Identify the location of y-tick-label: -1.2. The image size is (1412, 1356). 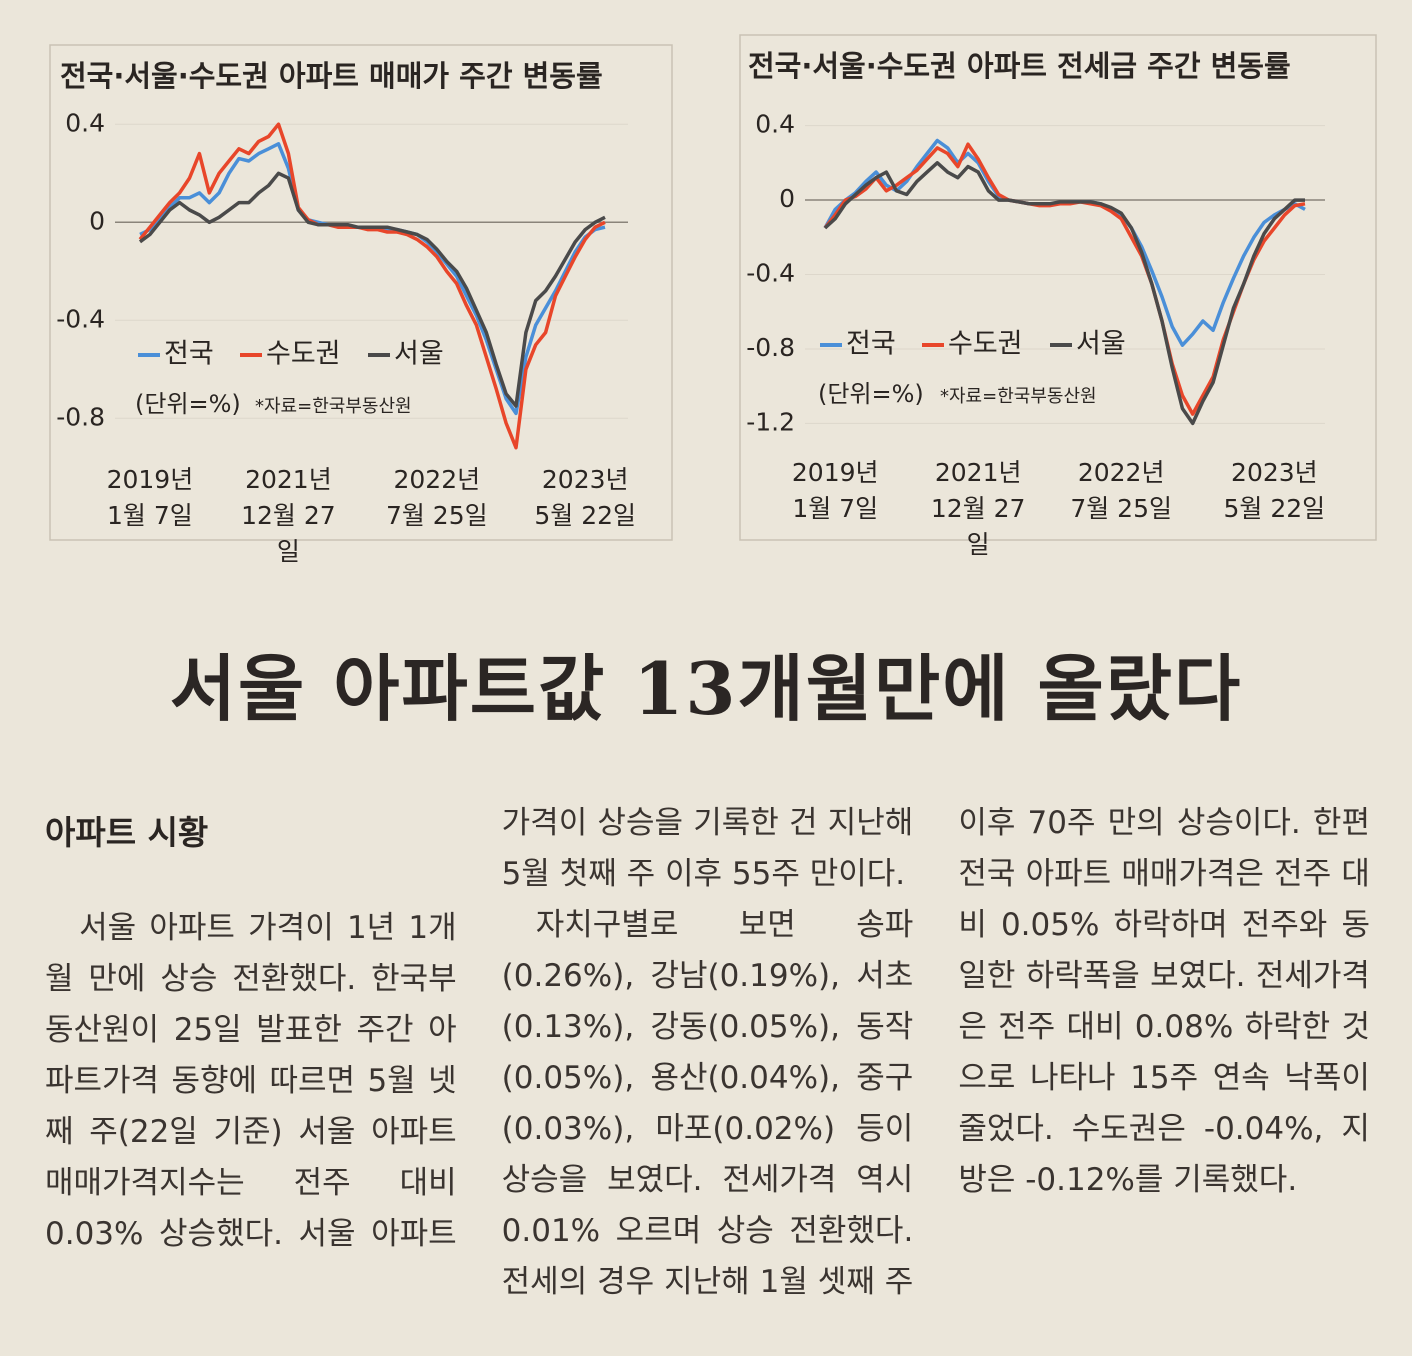
(770, 421).